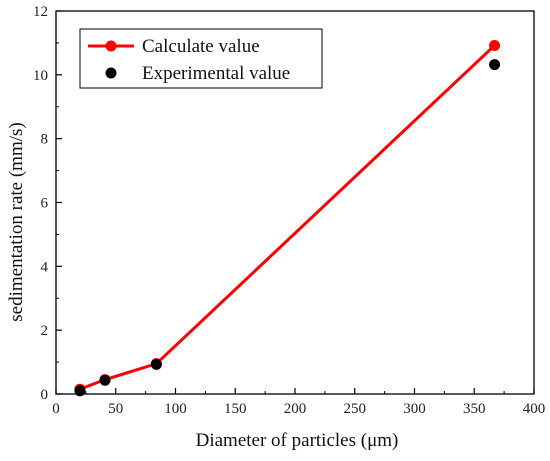  Describe the element at coordinates (45, 140) in the screenshot. I see `y-tick-label-8: 8` at that location.